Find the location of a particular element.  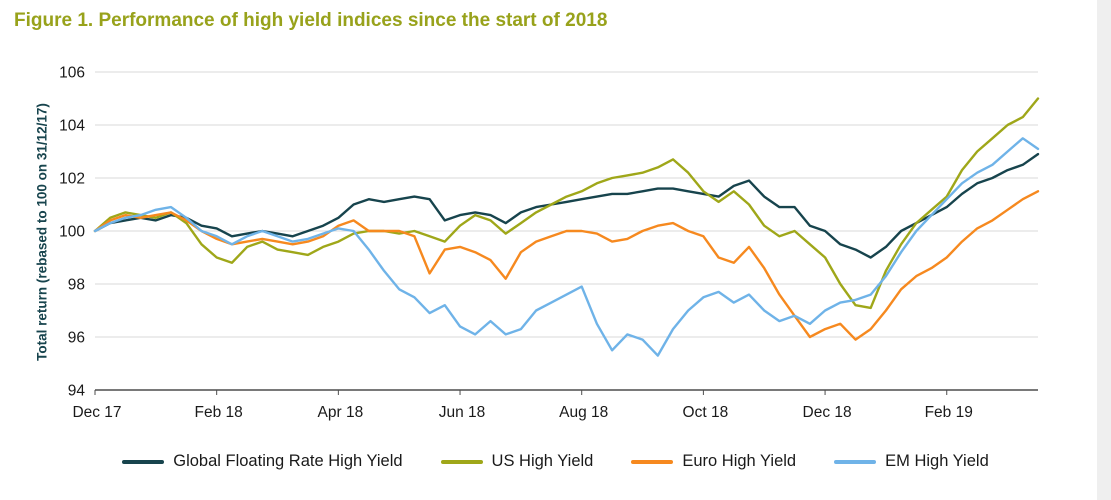

x-tick-label: Dec 17 is located at coordinates (96, 412).